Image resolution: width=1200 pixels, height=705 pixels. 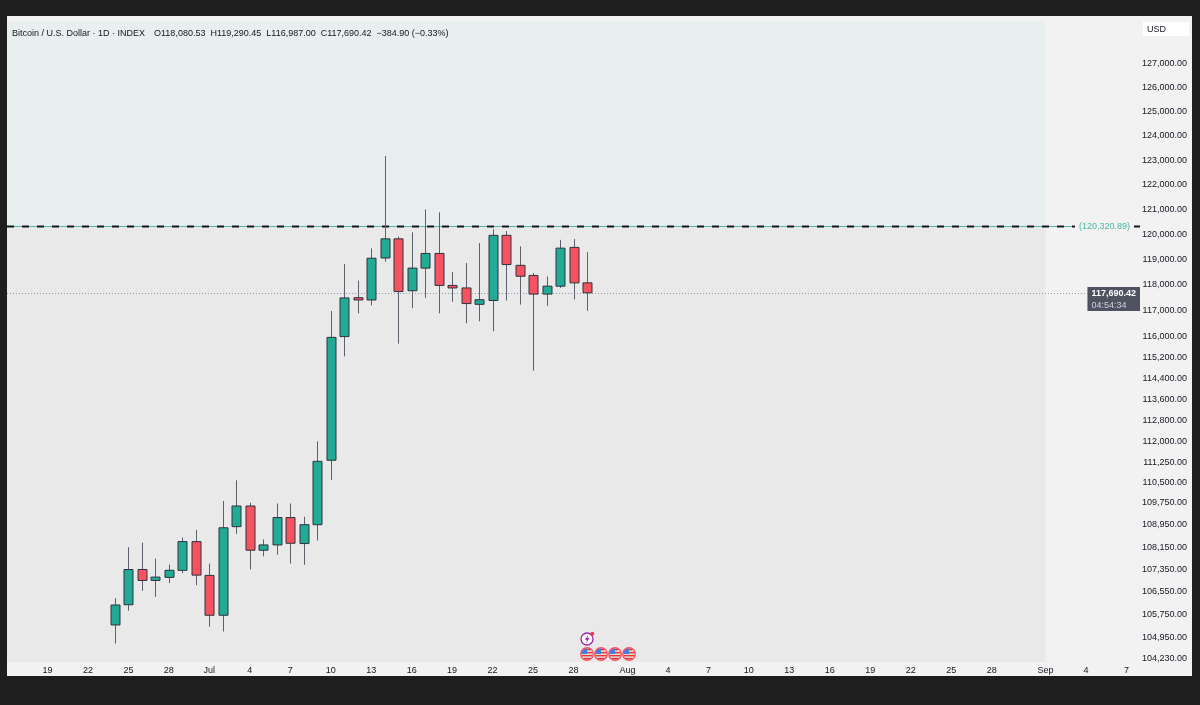 What do you see at coordinates (1165, 461) in the screenshot?
I see `y-tick-label: 111,250.00` at bounding box center [1165, 461].